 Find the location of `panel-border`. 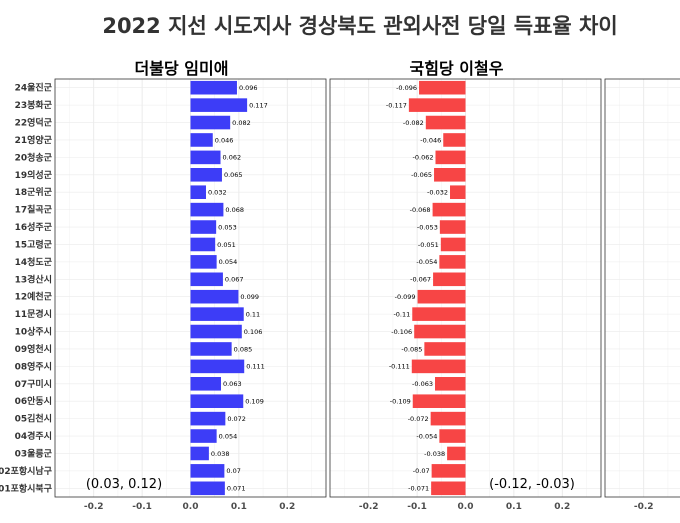

panel-border is located at coordinates (642, 288).